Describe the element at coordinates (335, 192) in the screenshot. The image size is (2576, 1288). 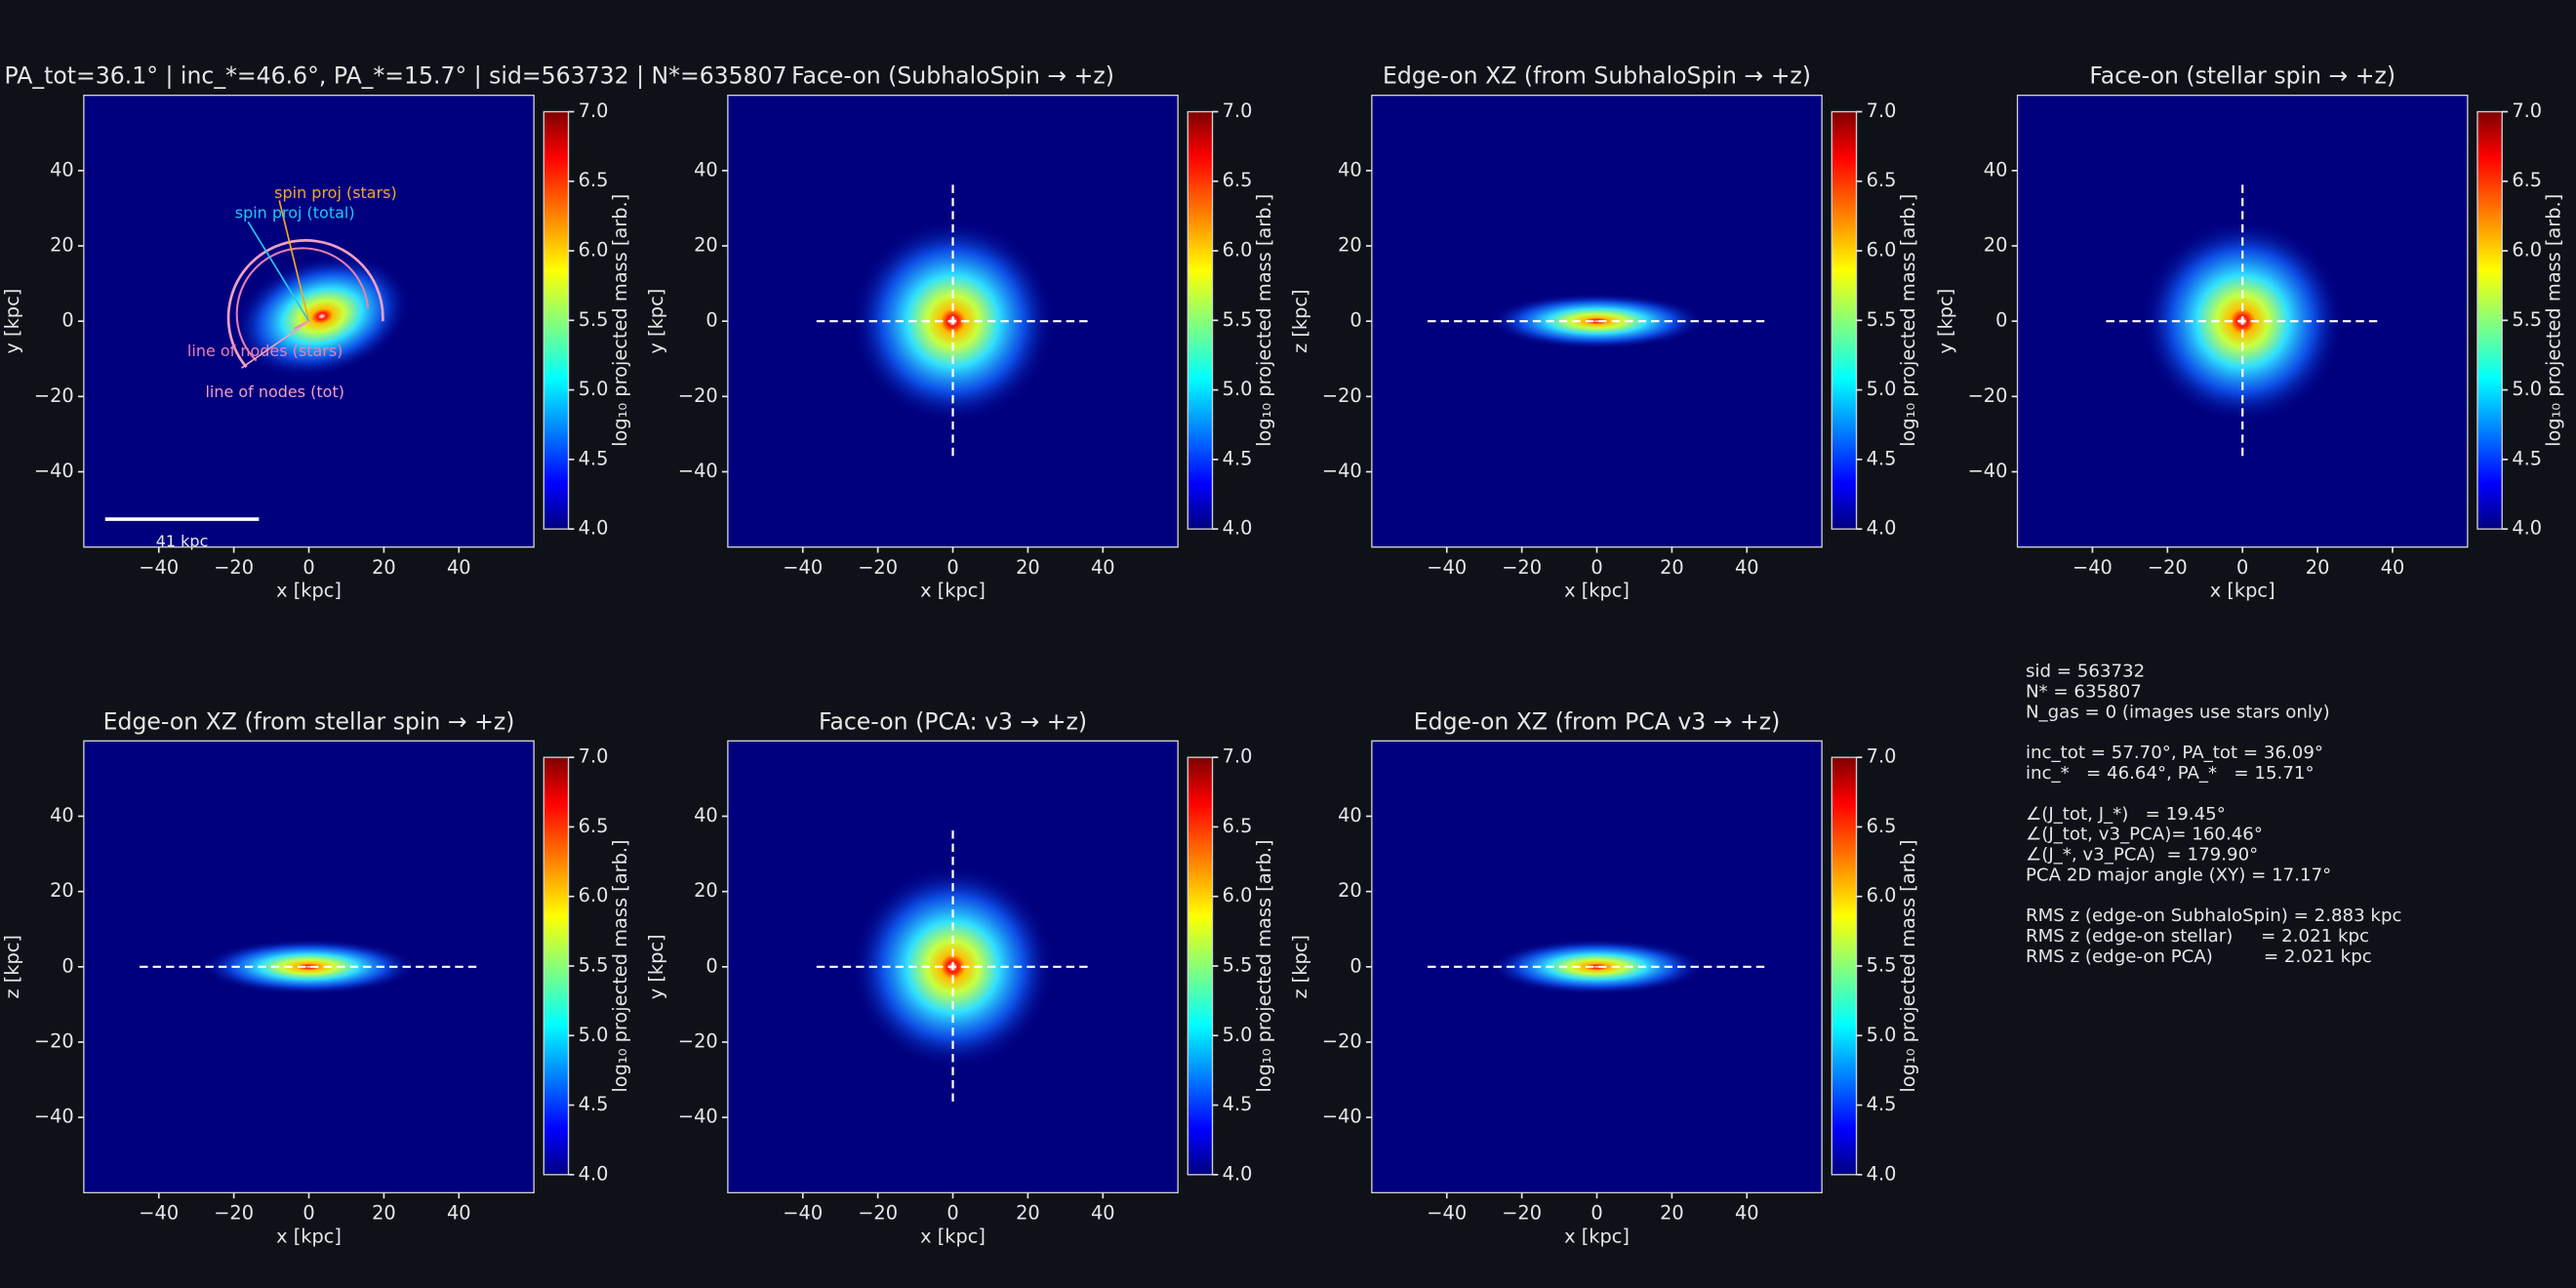
I see `annotation: spin proj (stars)` at that location.